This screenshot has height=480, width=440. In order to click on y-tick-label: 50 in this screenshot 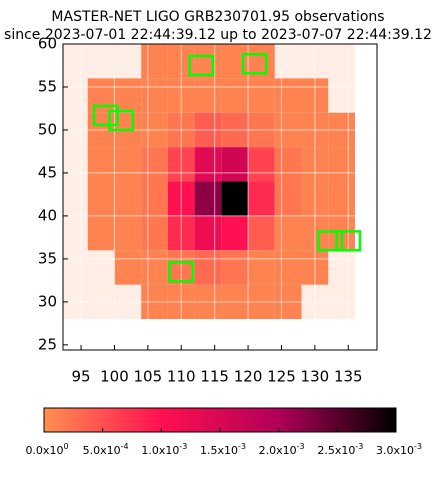, I will do `click(47, 129)`.